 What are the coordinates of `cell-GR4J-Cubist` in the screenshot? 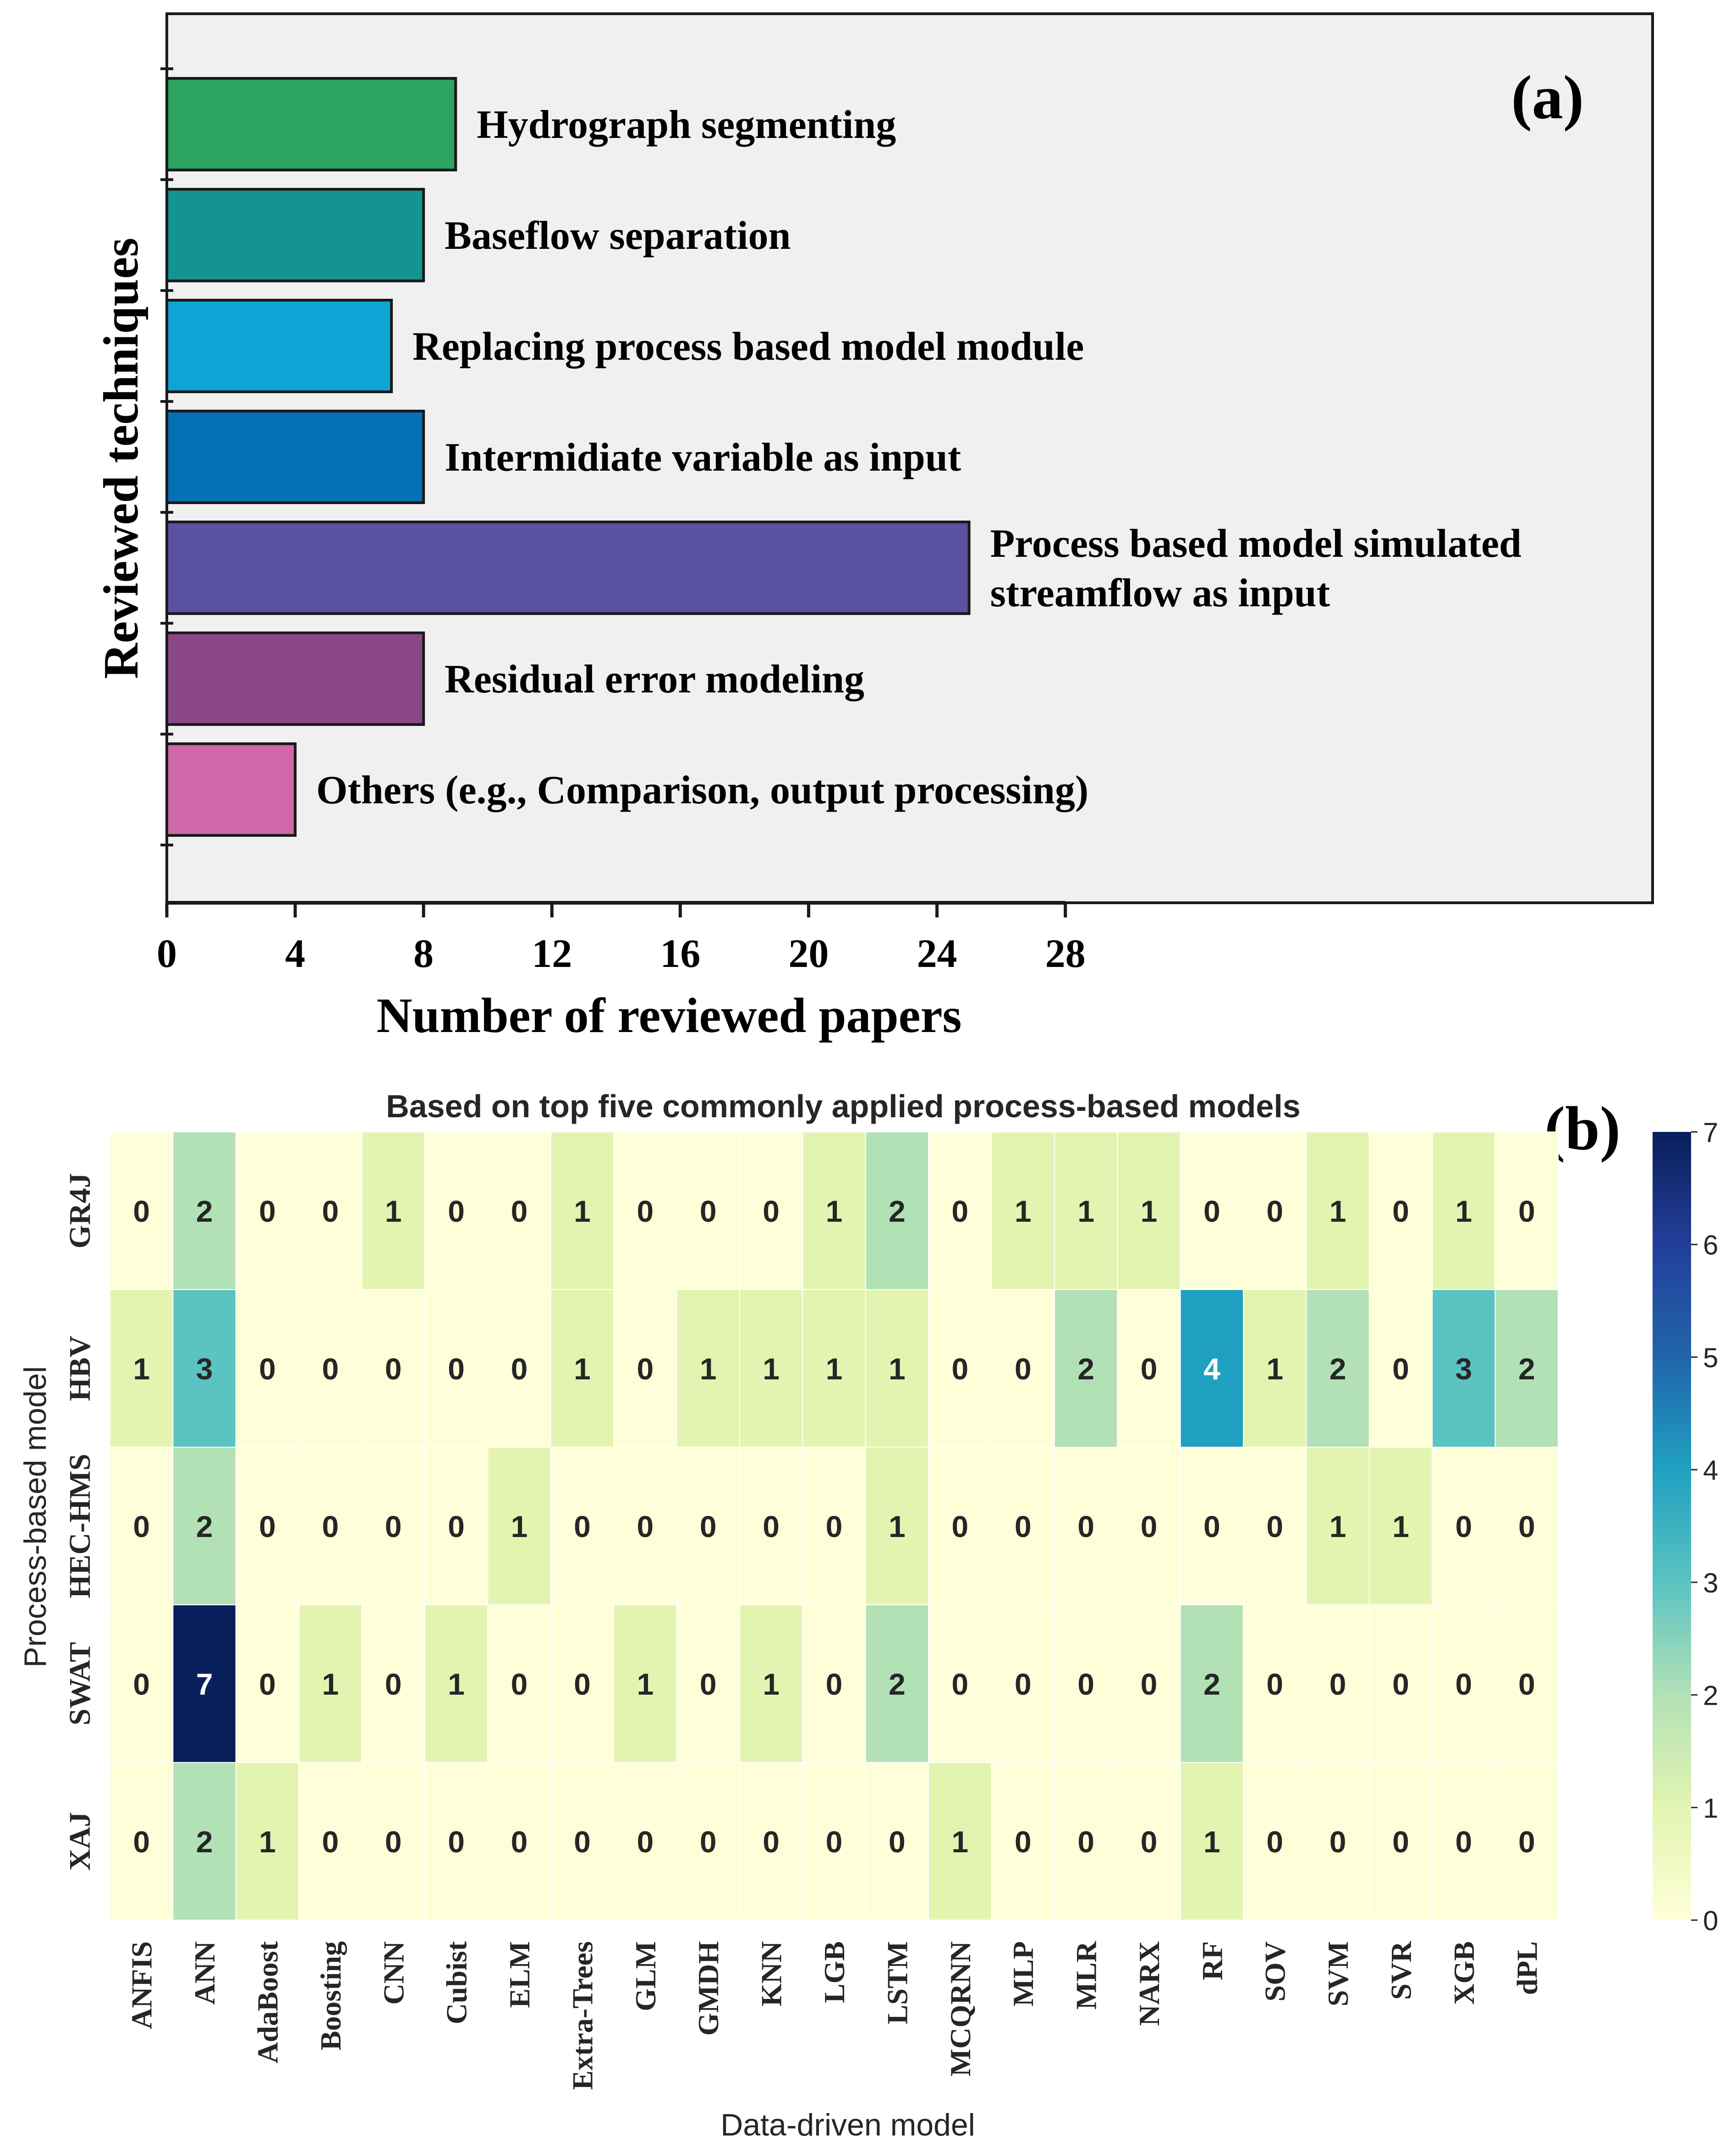 It's located at (457, 1210).